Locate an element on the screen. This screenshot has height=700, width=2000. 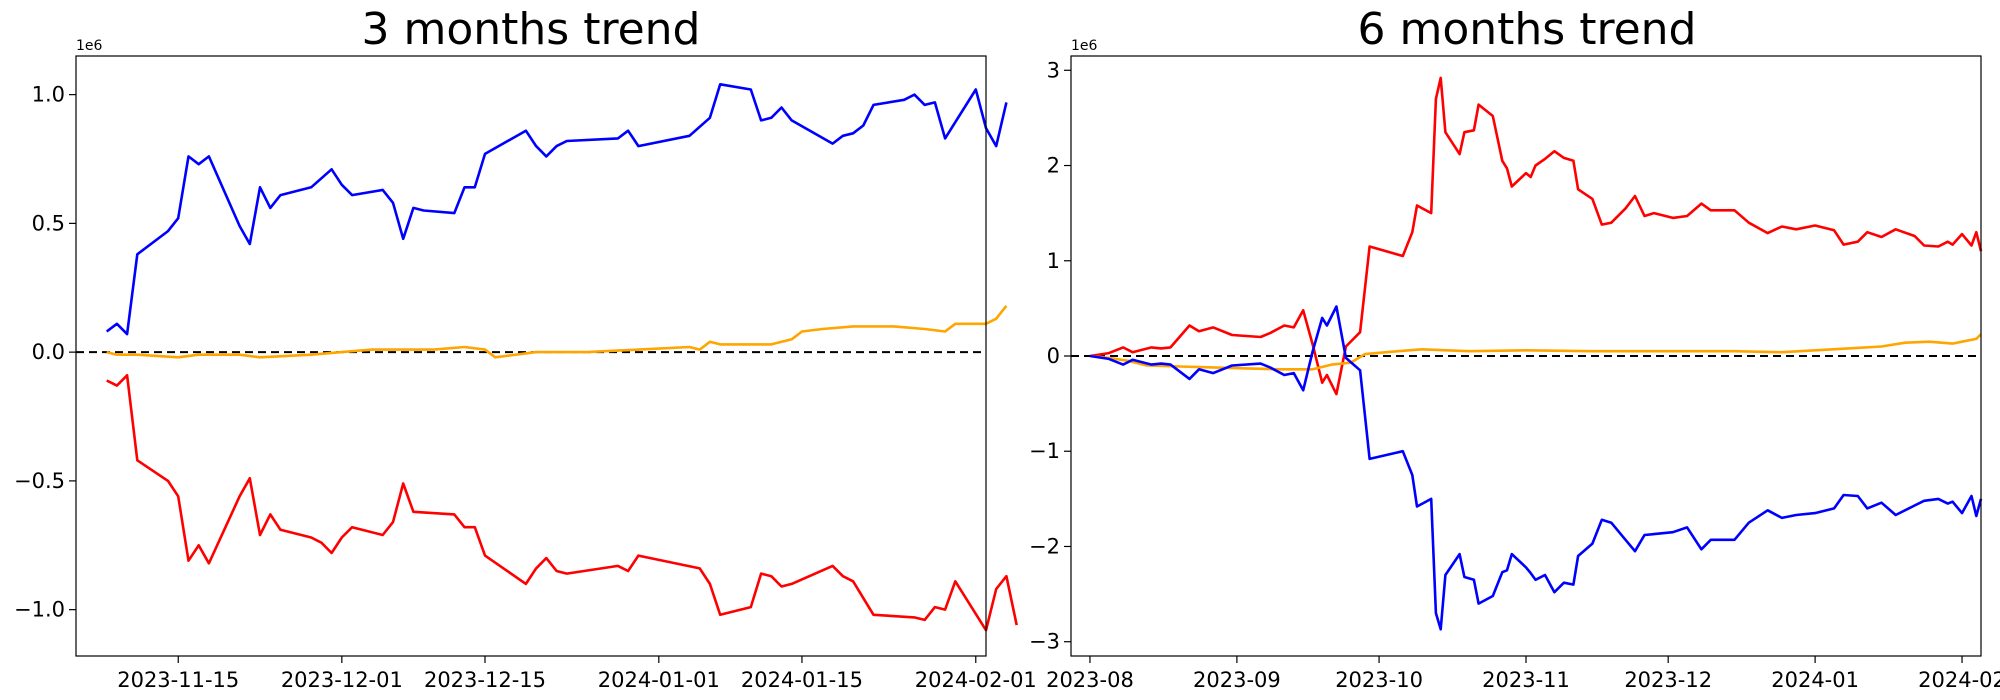
y-tick-label: −1 is located at coordinates (1044, 451).